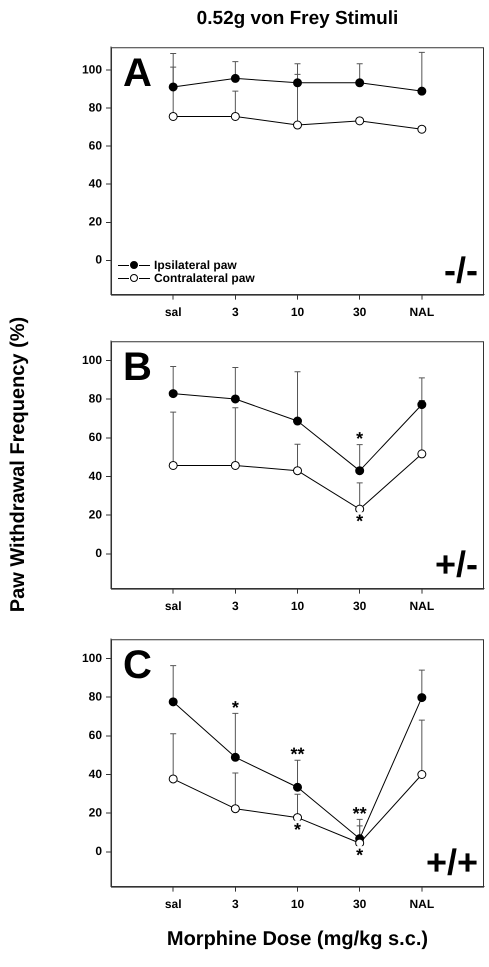  I want to click on annotation: B, so click(137, 367).